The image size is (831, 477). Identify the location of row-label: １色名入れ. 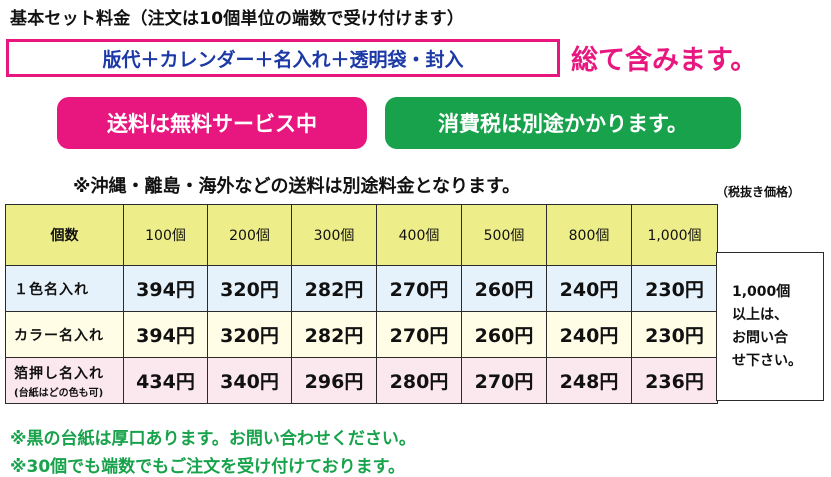
(64, 288).